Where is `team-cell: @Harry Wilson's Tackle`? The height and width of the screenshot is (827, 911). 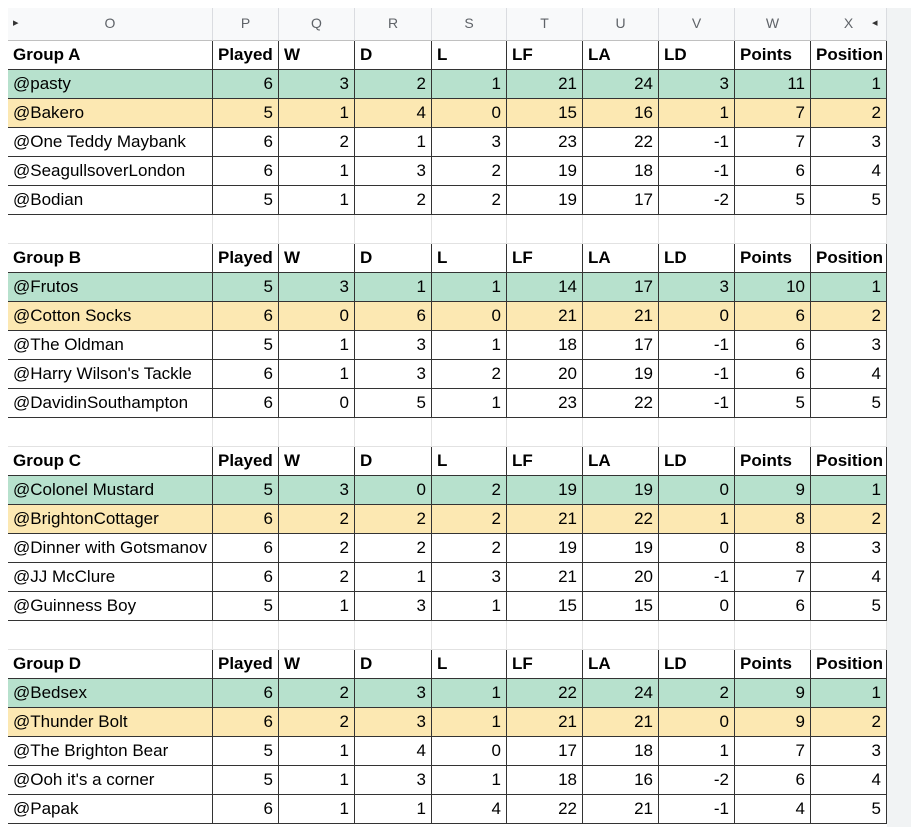
team-cell: @Harry Wilson's Tackle is located at coordinates (110, 374).